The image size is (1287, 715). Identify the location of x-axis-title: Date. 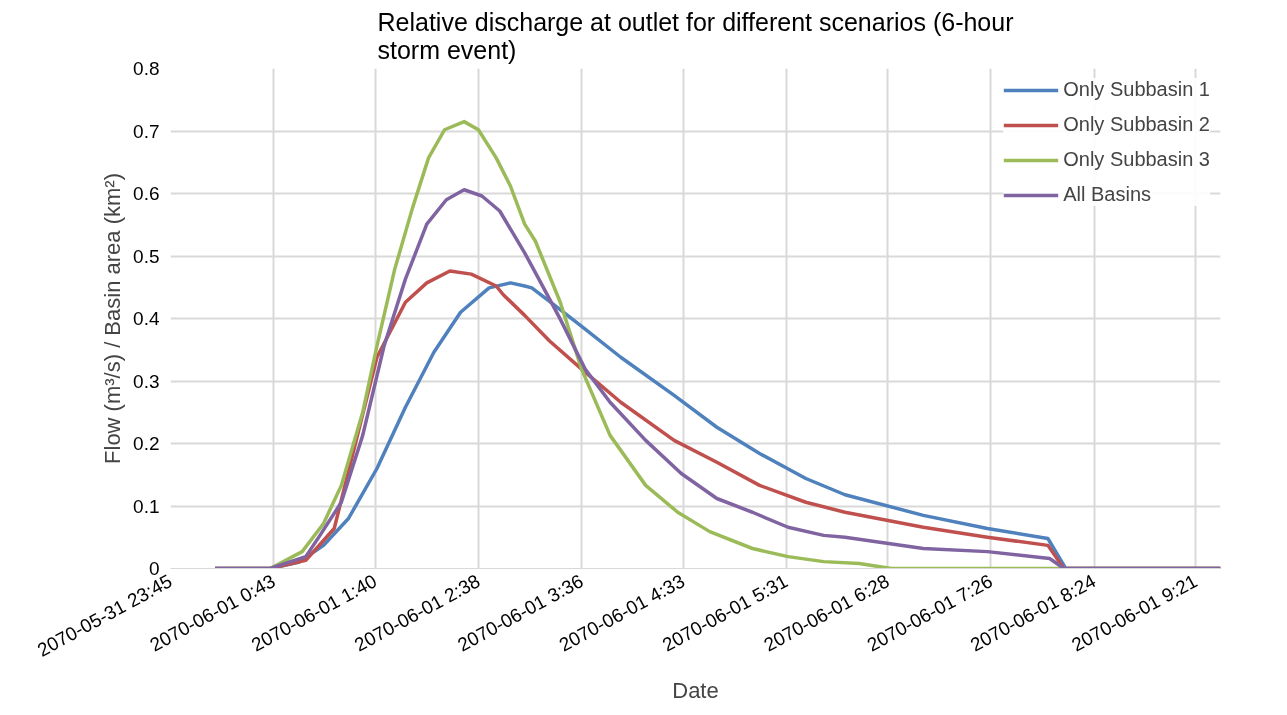
(695, 690).